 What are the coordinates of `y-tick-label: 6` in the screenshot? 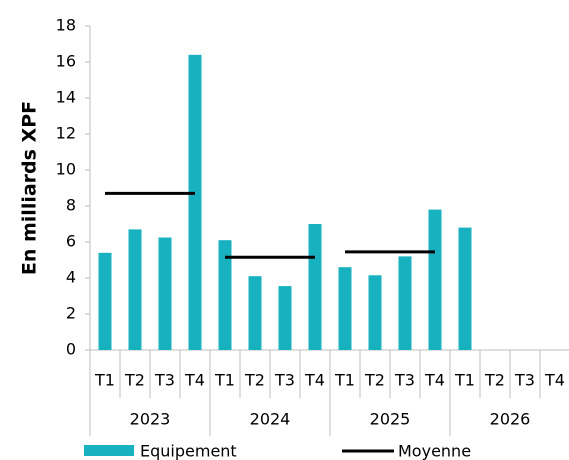 It's located at (71, 241).